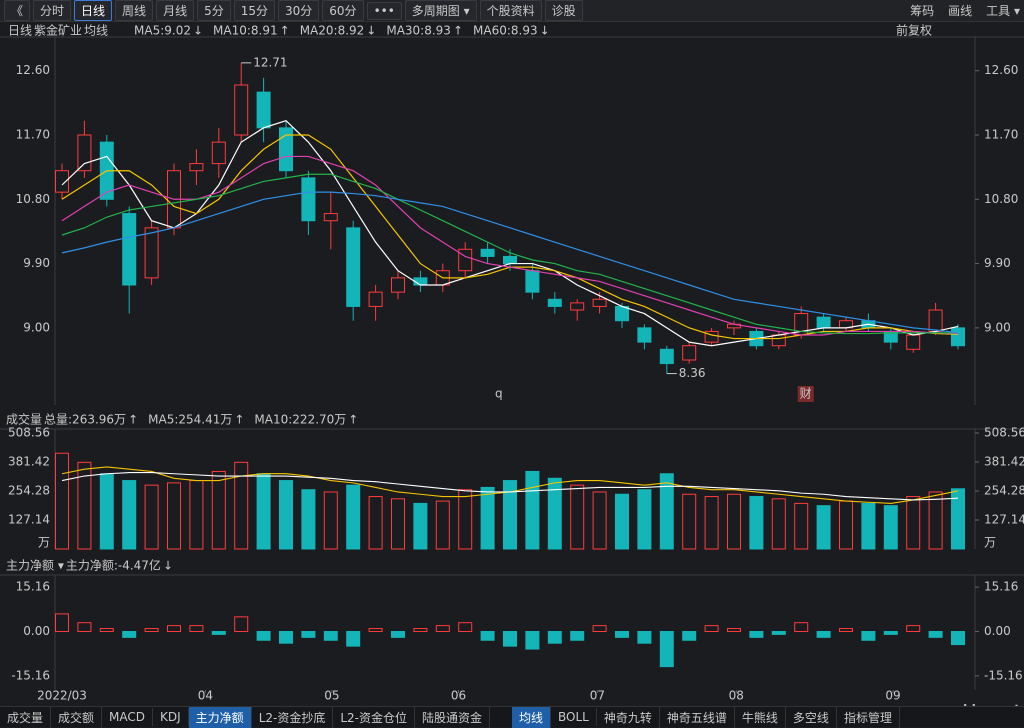 The width and height of the screenshot is (1024, 728). Describe the element at coordinates (458, 696) in the screenshot. I see `x-tick-label: 06` at that location.